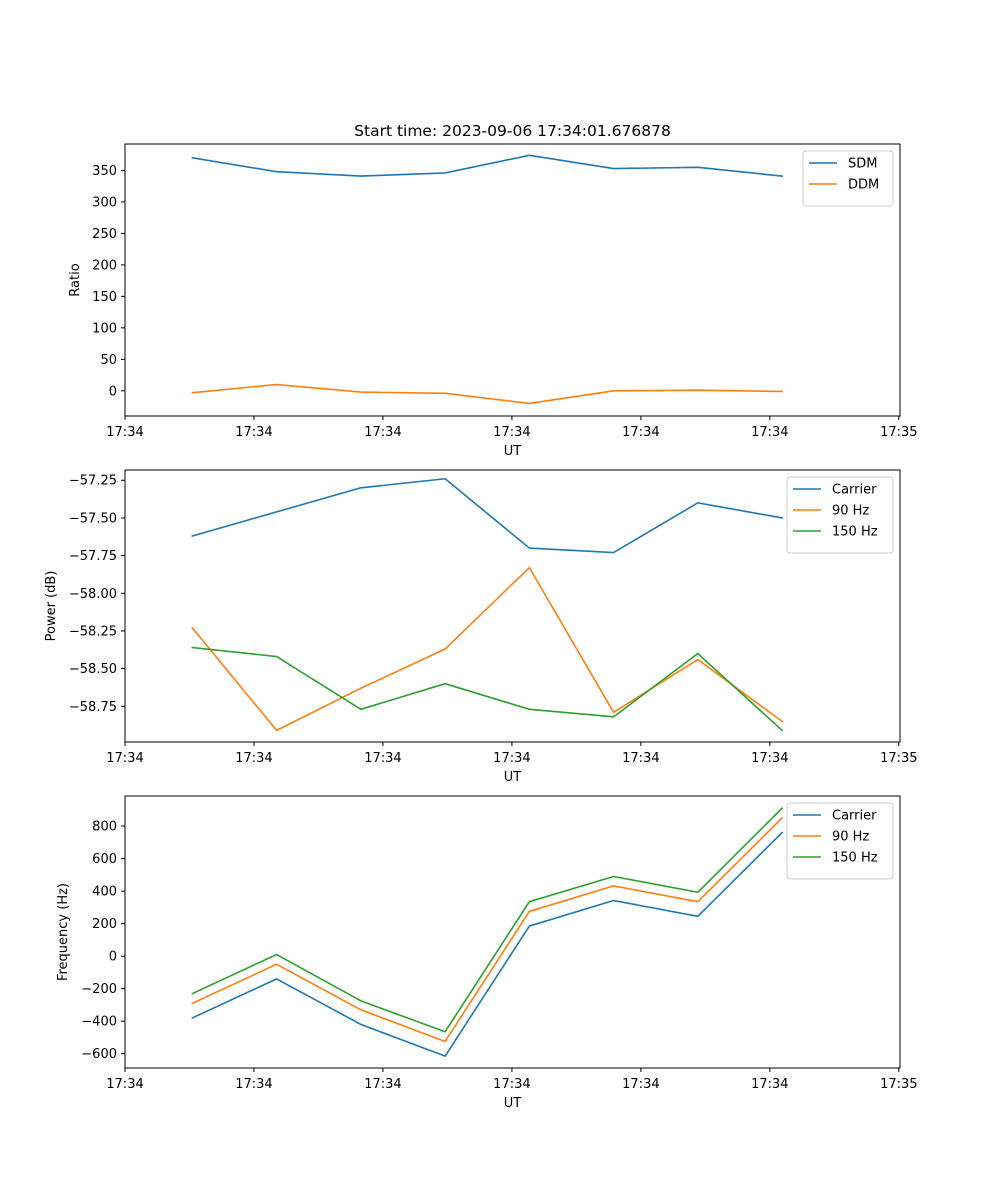 The width and height of the screenshot is (1000, 1200). What do you see at coordinates (93, 481) in the screenshot?
I see `y-tick-label: −57.25` at bounding box center [93, 481].